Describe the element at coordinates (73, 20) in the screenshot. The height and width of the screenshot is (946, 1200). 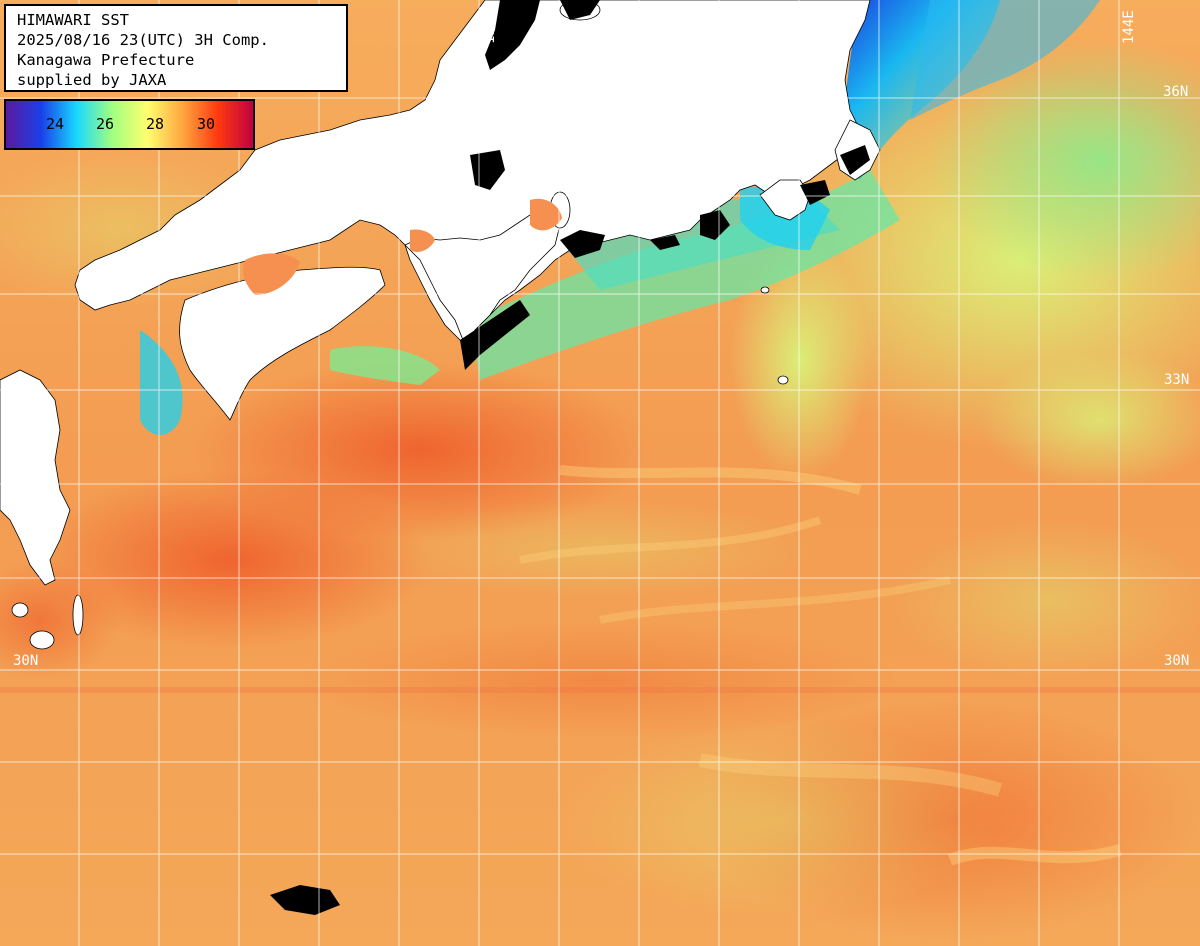
I see `title-line: HIMAWARI SST` at that location.